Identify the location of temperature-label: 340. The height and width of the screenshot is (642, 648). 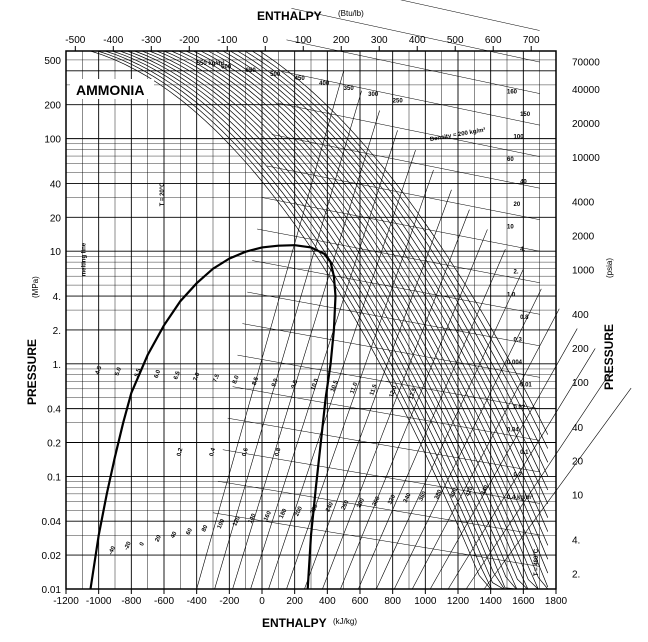
(408, 498).